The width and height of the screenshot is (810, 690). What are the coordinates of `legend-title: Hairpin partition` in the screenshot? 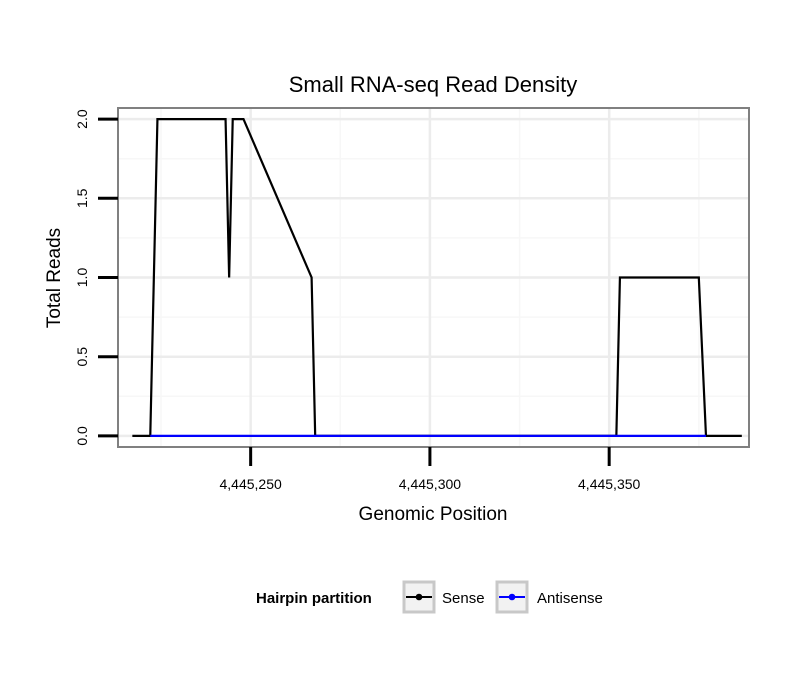 It's located at (314, 598).